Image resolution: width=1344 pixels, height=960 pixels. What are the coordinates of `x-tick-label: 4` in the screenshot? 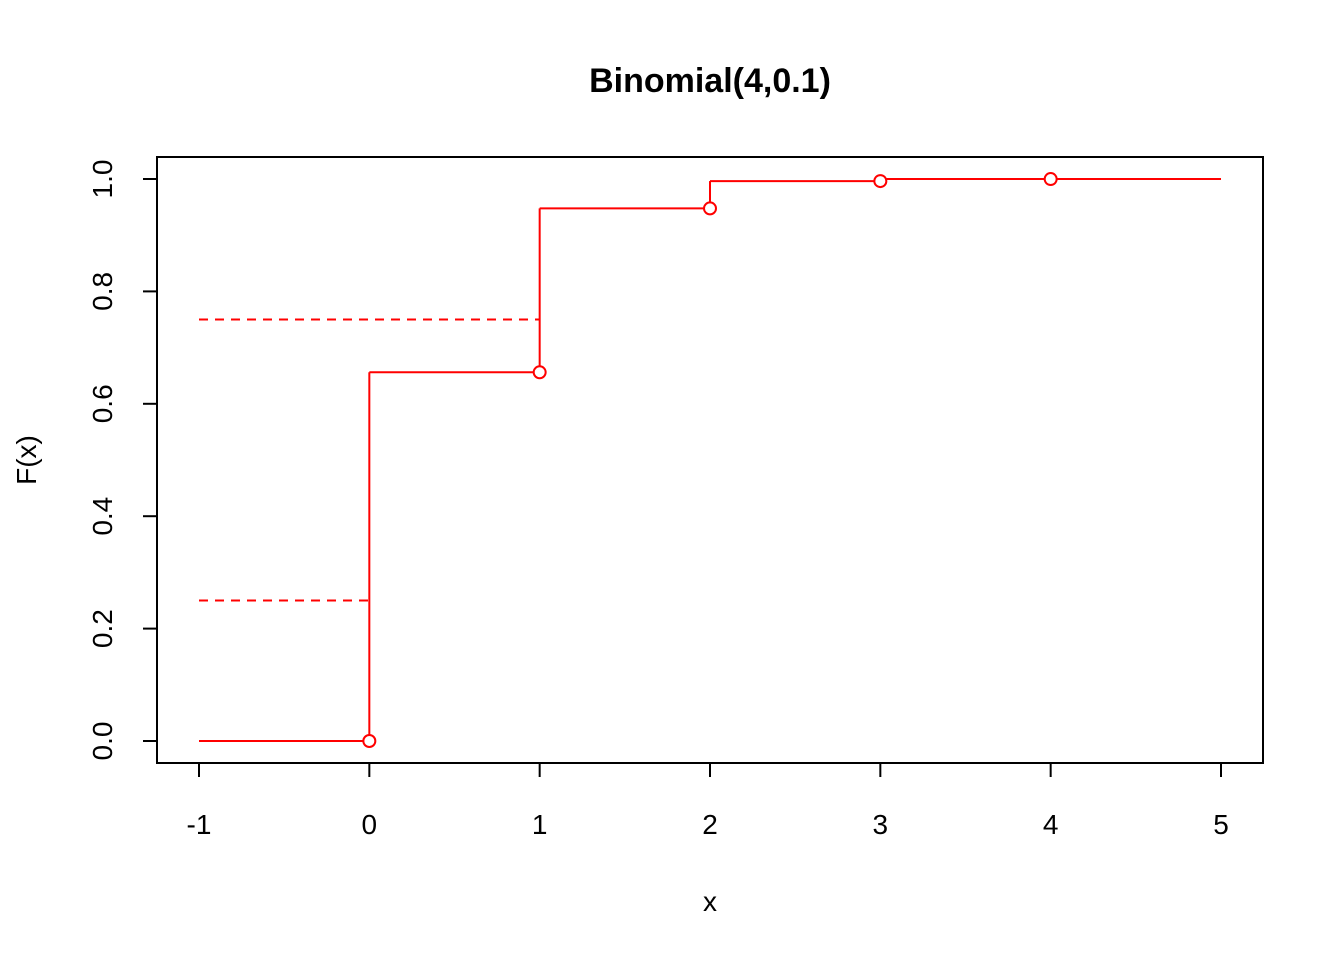 It's located at (1051, 824).